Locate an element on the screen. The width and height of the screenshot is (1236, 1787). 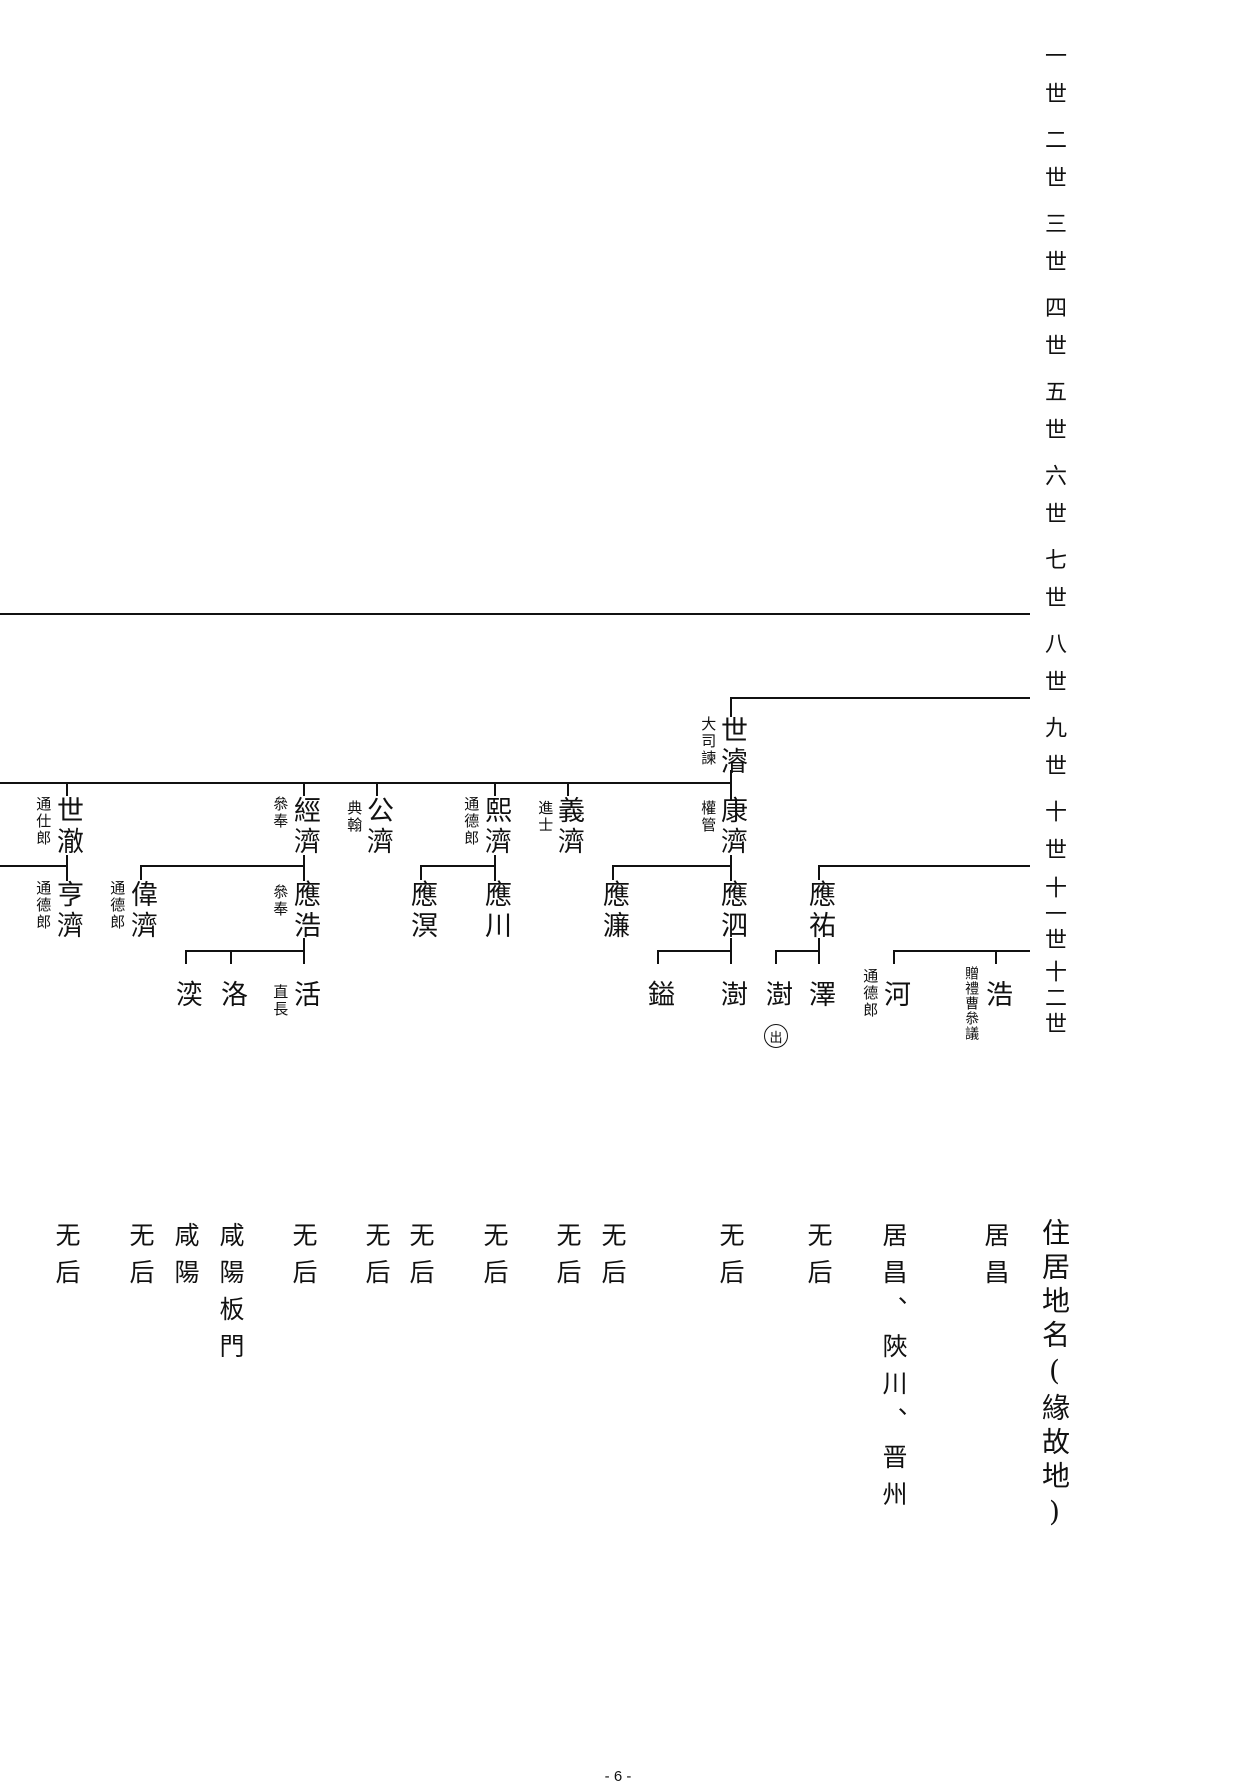
generation-label: 六世 is located at coordinates (1053, 502).